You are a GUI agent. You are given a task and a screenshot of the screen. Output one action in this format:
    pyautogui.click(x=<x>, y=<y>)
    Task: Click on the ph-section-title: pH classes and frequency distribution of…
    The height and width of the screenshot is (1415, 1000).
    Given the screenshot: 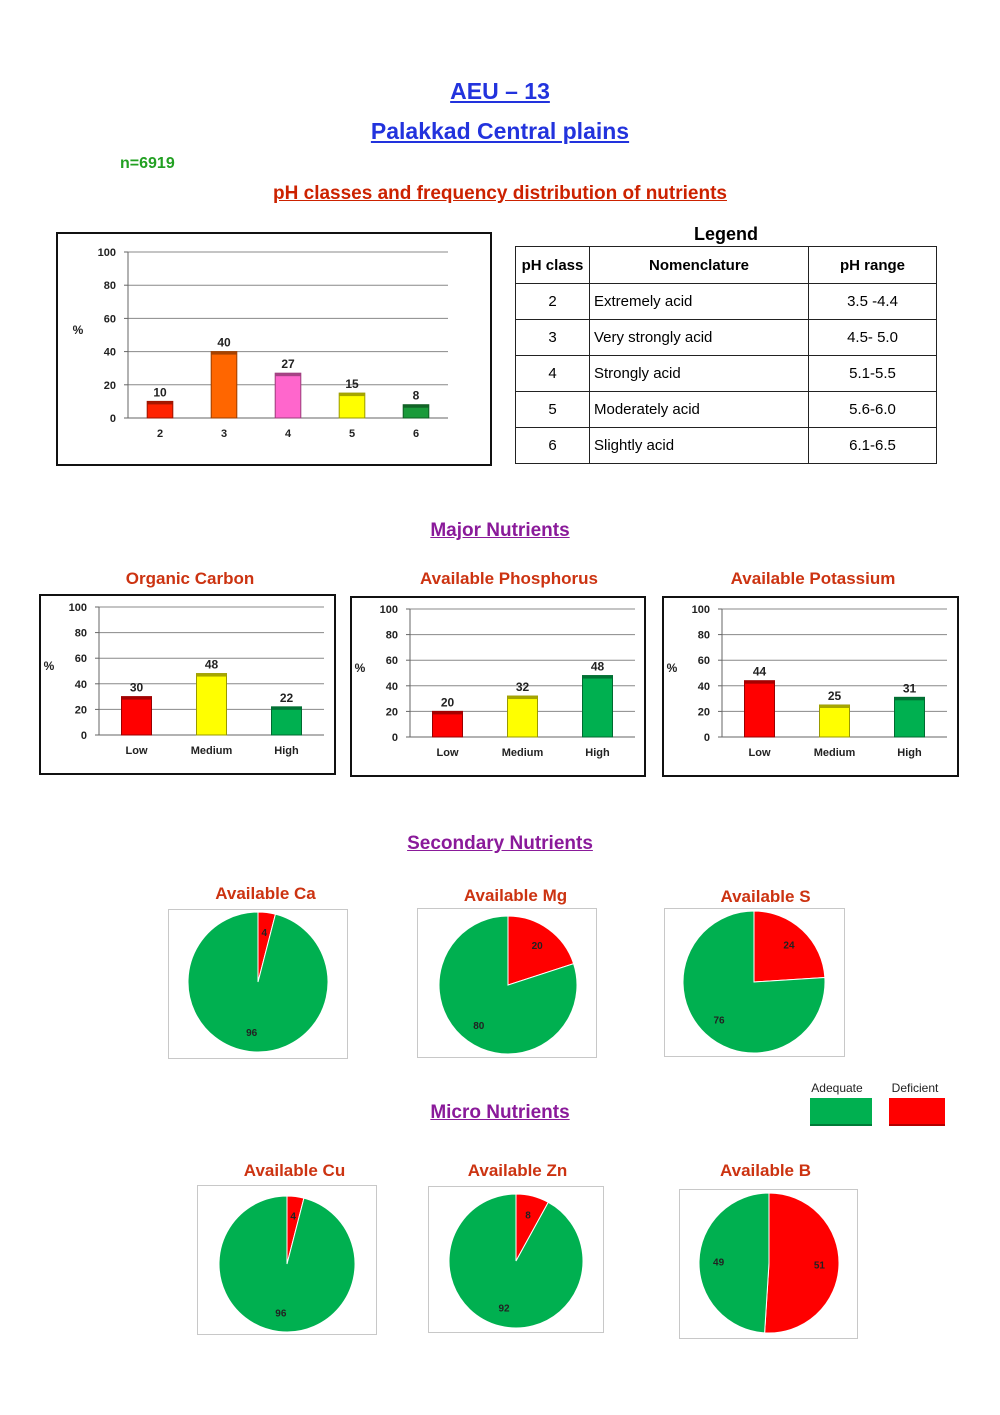 What is the action you would take?
    pyautogui.click(x=500, y=193)
    